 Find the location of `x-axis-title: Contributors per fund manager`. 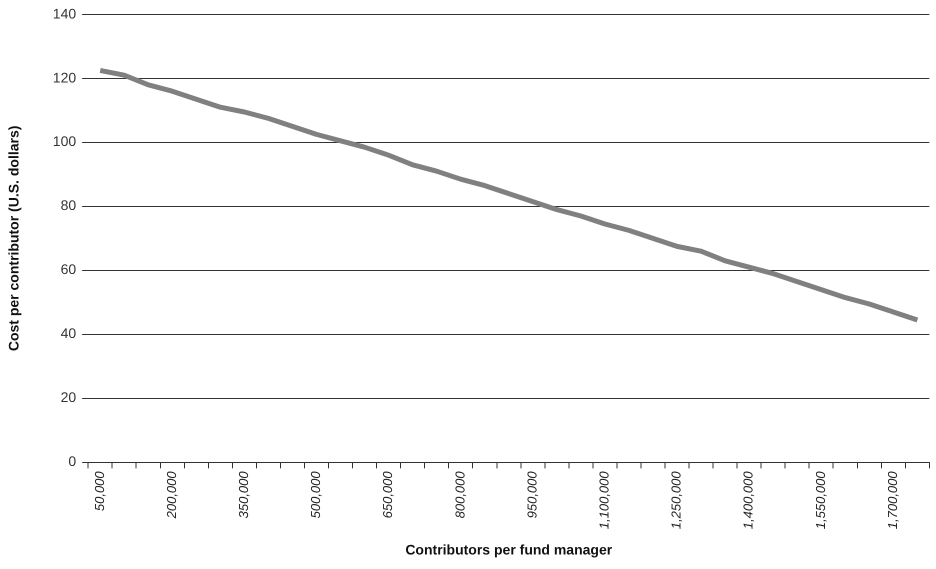

x-axis-title: Contributors per fund manager is located at coordinates (509, 549).